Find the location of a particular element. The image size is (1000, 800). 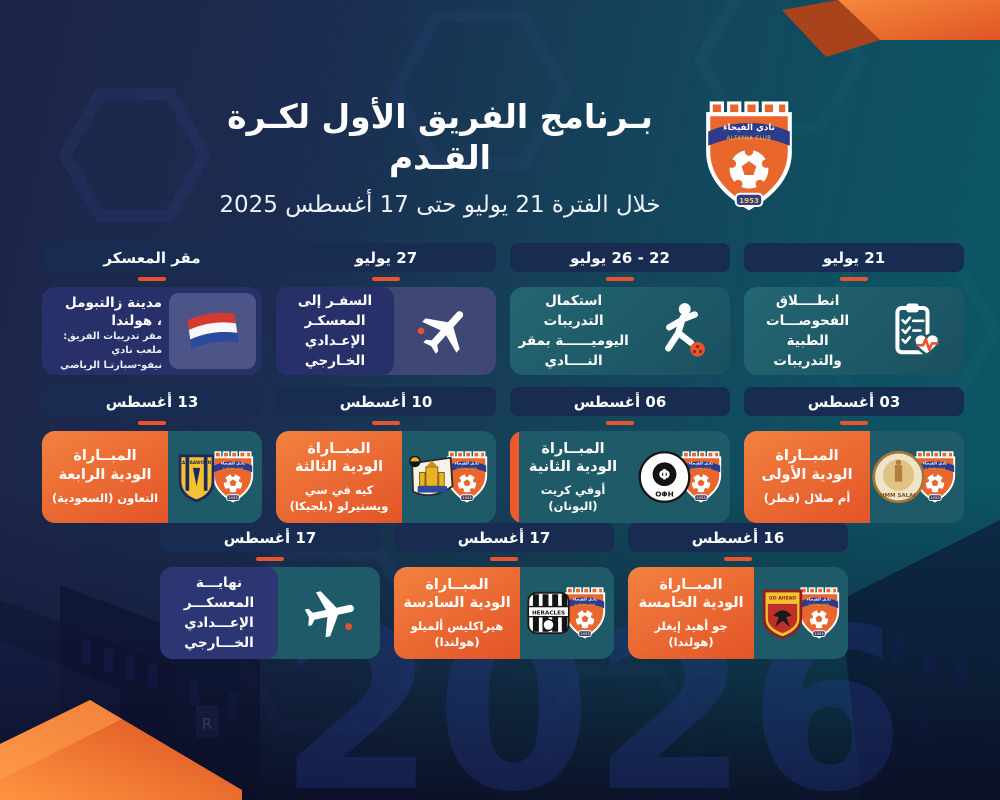

match-subtitle: الودية الثانية is located at coordinates (573, 467).